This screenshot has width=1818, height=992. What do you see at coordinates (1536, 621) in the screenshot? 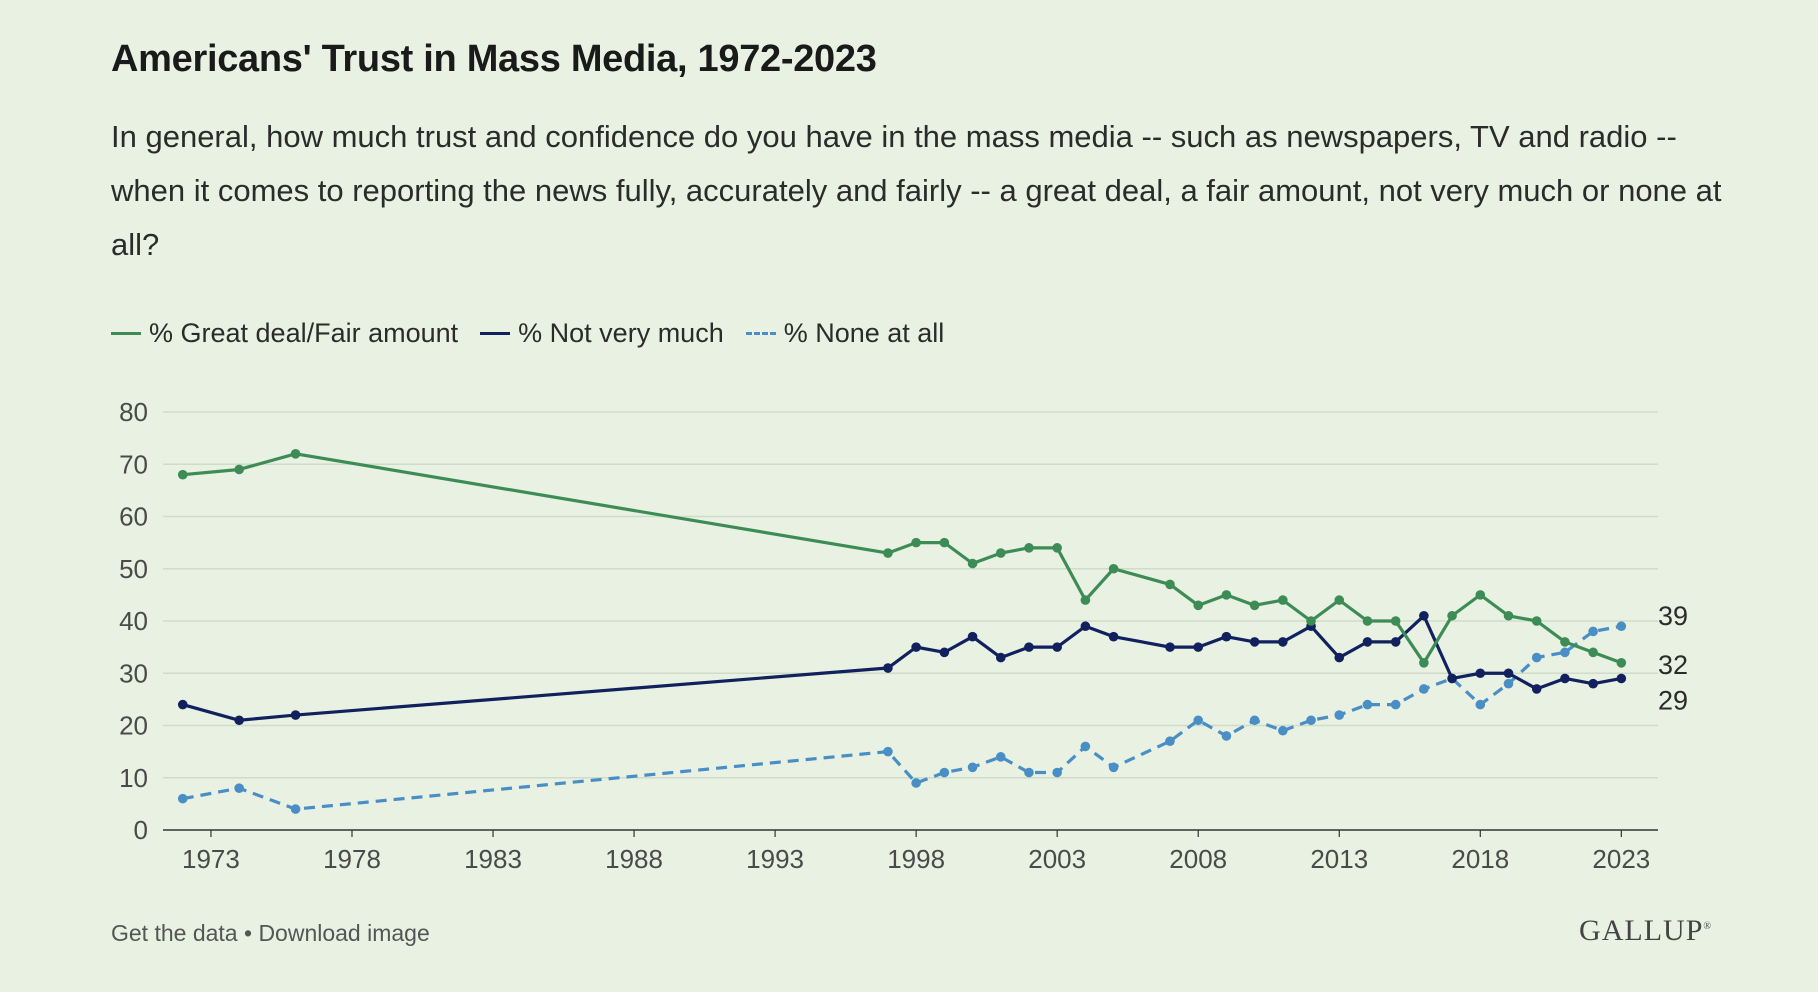
I see `data-point-great-deal-2020` at bounding box center [1536, 621].